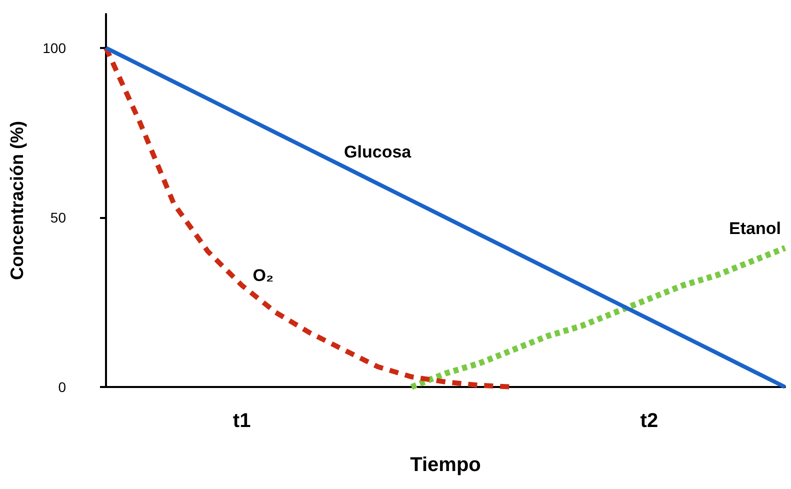 The height and width of the screenshot is (489, 791). Describe the element at coordinates (378, 152) in the screenshot. I see `series-label: Glucosa` at that location.